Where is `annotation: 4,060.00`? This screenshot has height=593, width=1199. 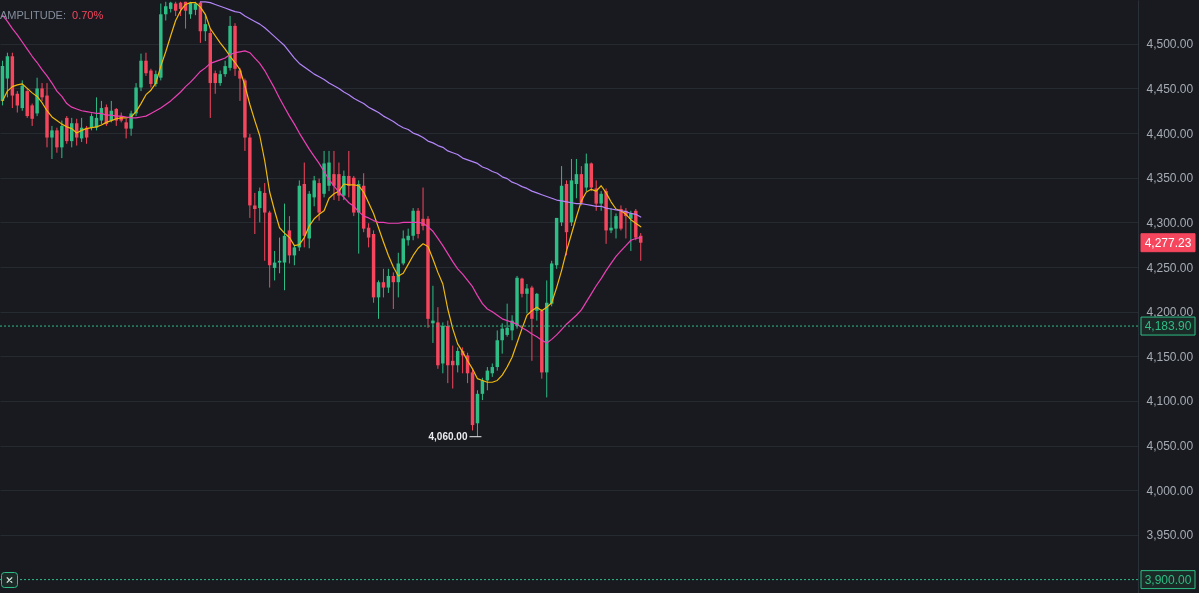 annotation: 4,060.00 is located at coordinates (448, 436).